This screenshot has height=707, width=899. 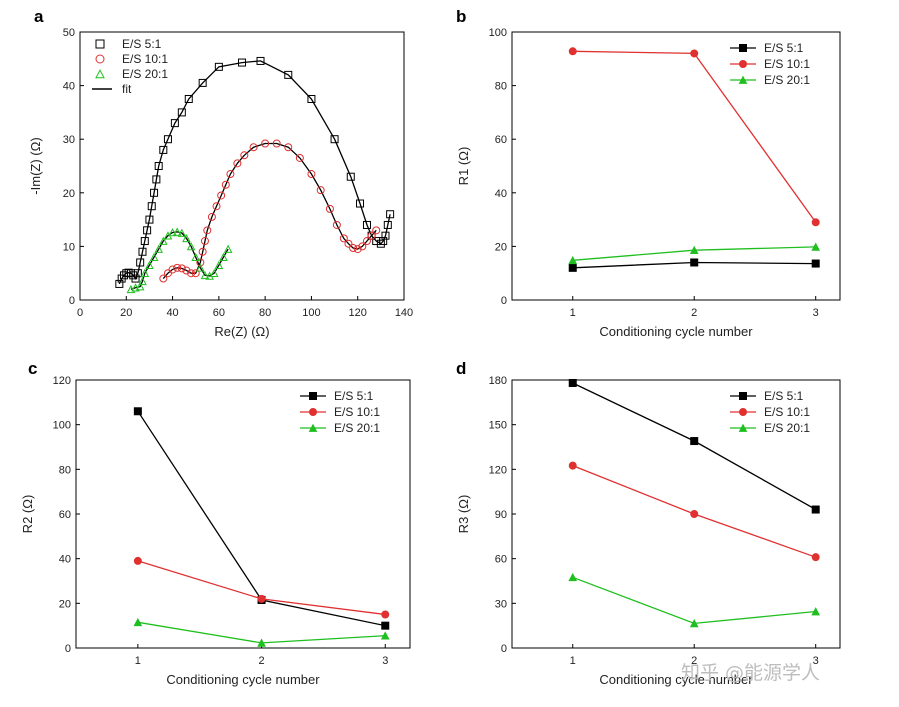 I want to click on x-tick-label: 2, so click(x=261, y=661).